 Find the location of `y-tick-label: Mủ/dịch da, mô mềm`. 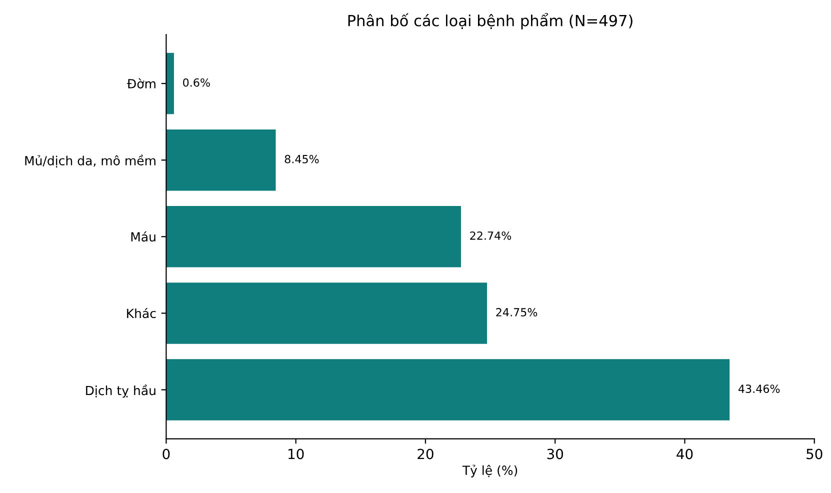

y-tick-label: Mủ/dịch da, mô mềm is located at coordinates (90, 161).